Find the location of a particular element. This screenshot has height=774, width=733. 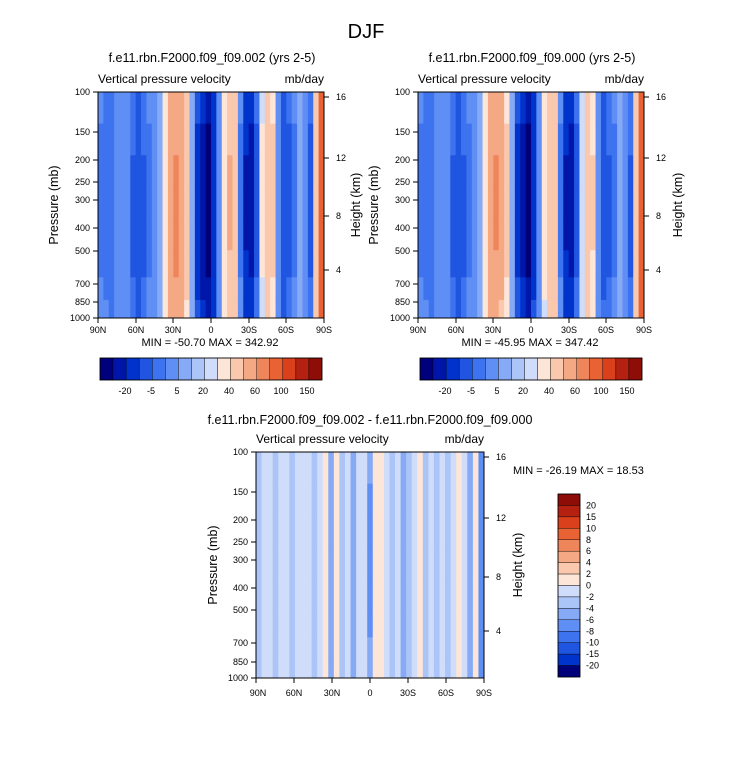

colorbar-label: 150 is located at coordinates (626, 391).